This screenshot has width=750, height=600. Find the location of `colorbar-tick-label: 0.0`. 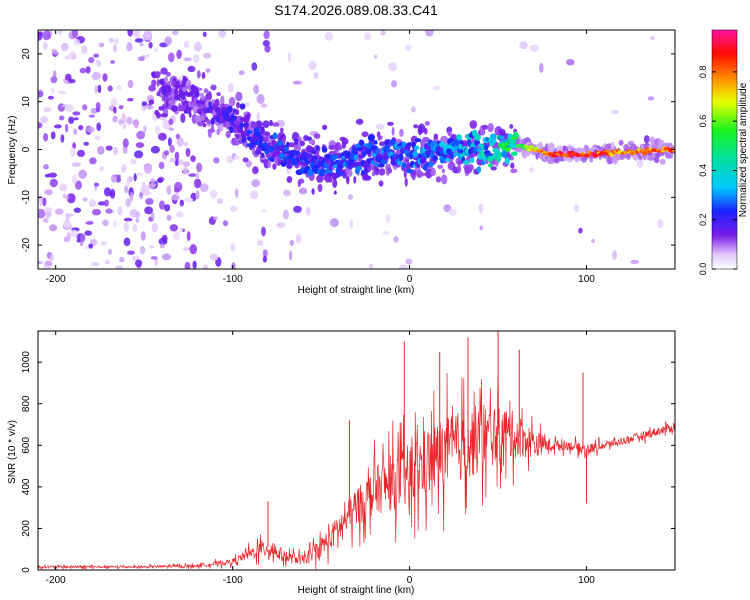

colorbar-tick-label: 0.0 is located at coordinates (703, 269).